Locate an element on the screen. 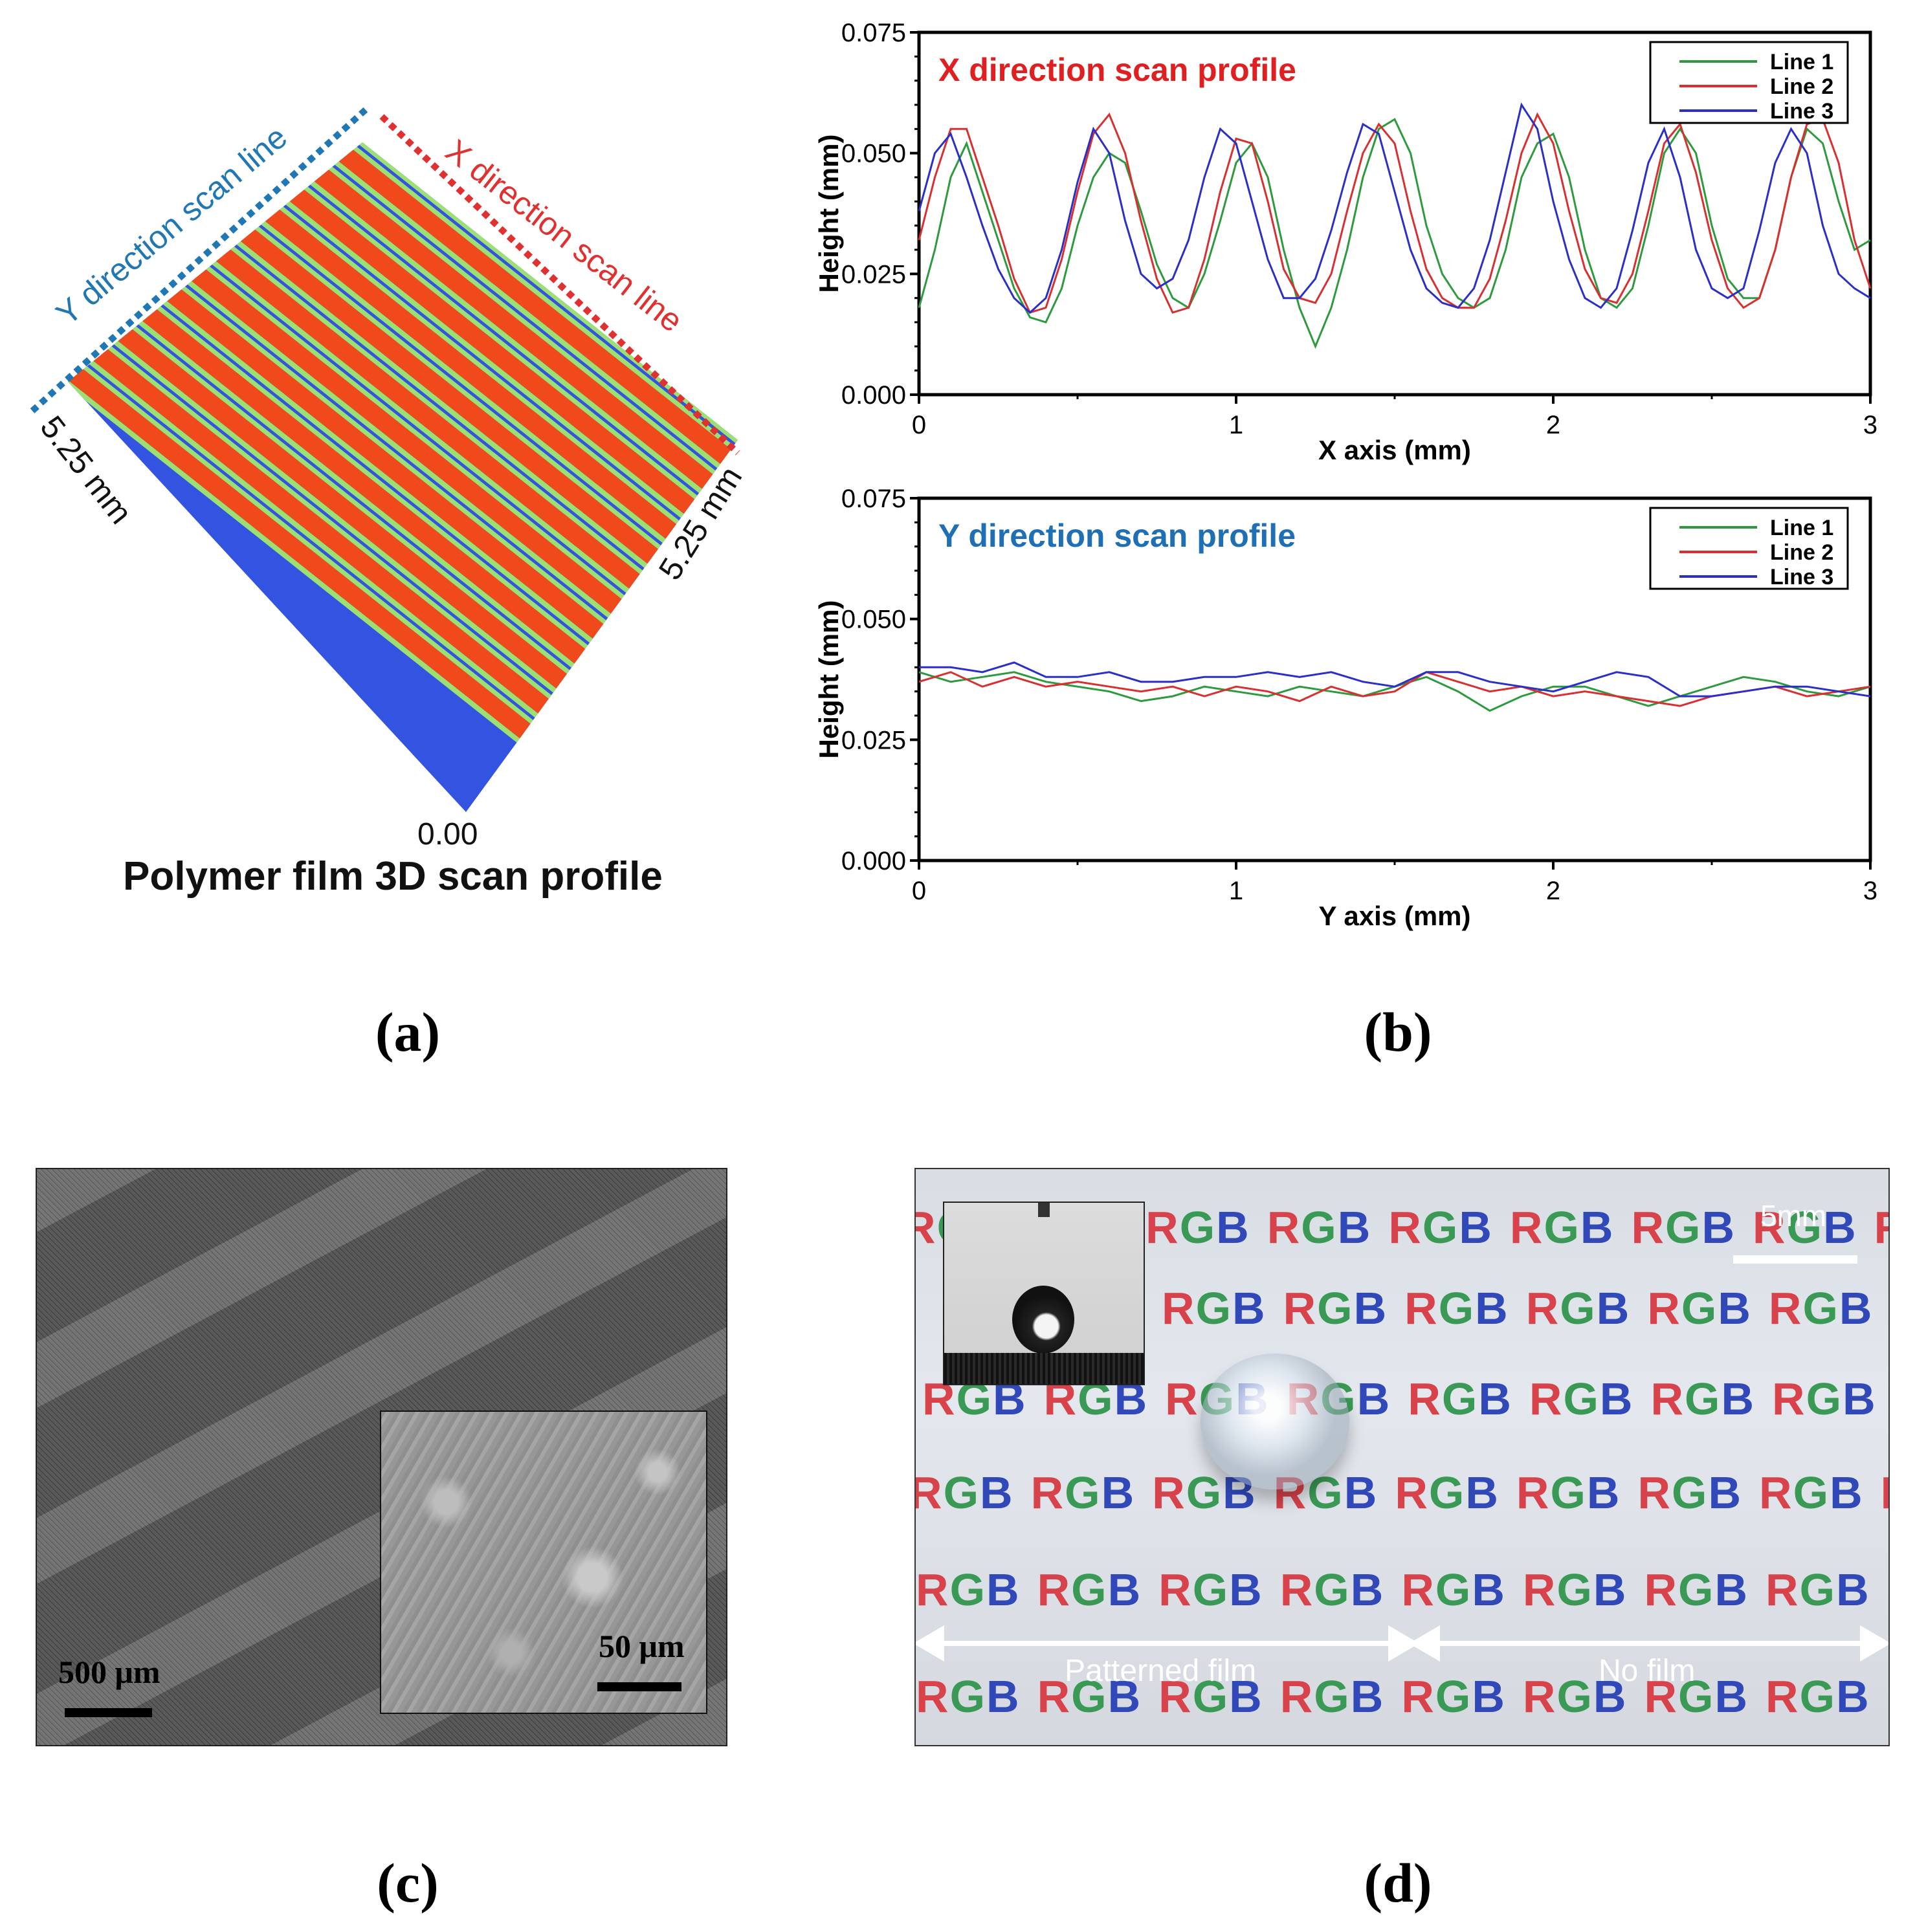 Image resolution: width=1915 pixels, height=1932 pixels. x-axis-label: Y axis (mm) is located at coordinates (1395, 916).